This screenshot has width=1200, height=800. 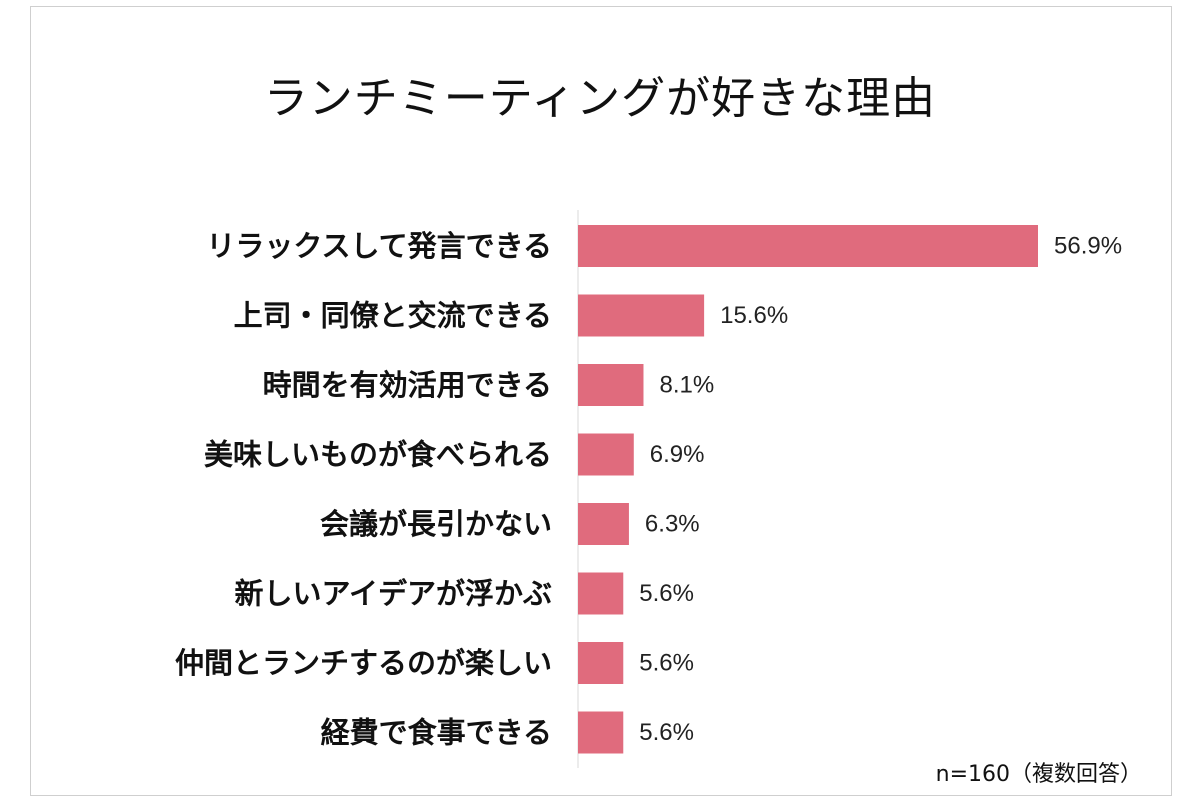 I want to click on category-label-7: 経費で食事できる, so click(x=436, y=733).